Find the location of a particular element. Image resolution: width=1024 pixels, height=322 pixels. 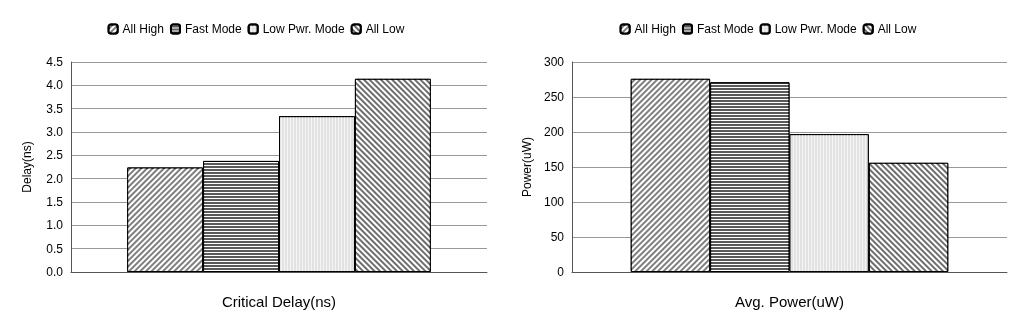

y-tick-label: 1.5 is located at coordinates (55, 202).